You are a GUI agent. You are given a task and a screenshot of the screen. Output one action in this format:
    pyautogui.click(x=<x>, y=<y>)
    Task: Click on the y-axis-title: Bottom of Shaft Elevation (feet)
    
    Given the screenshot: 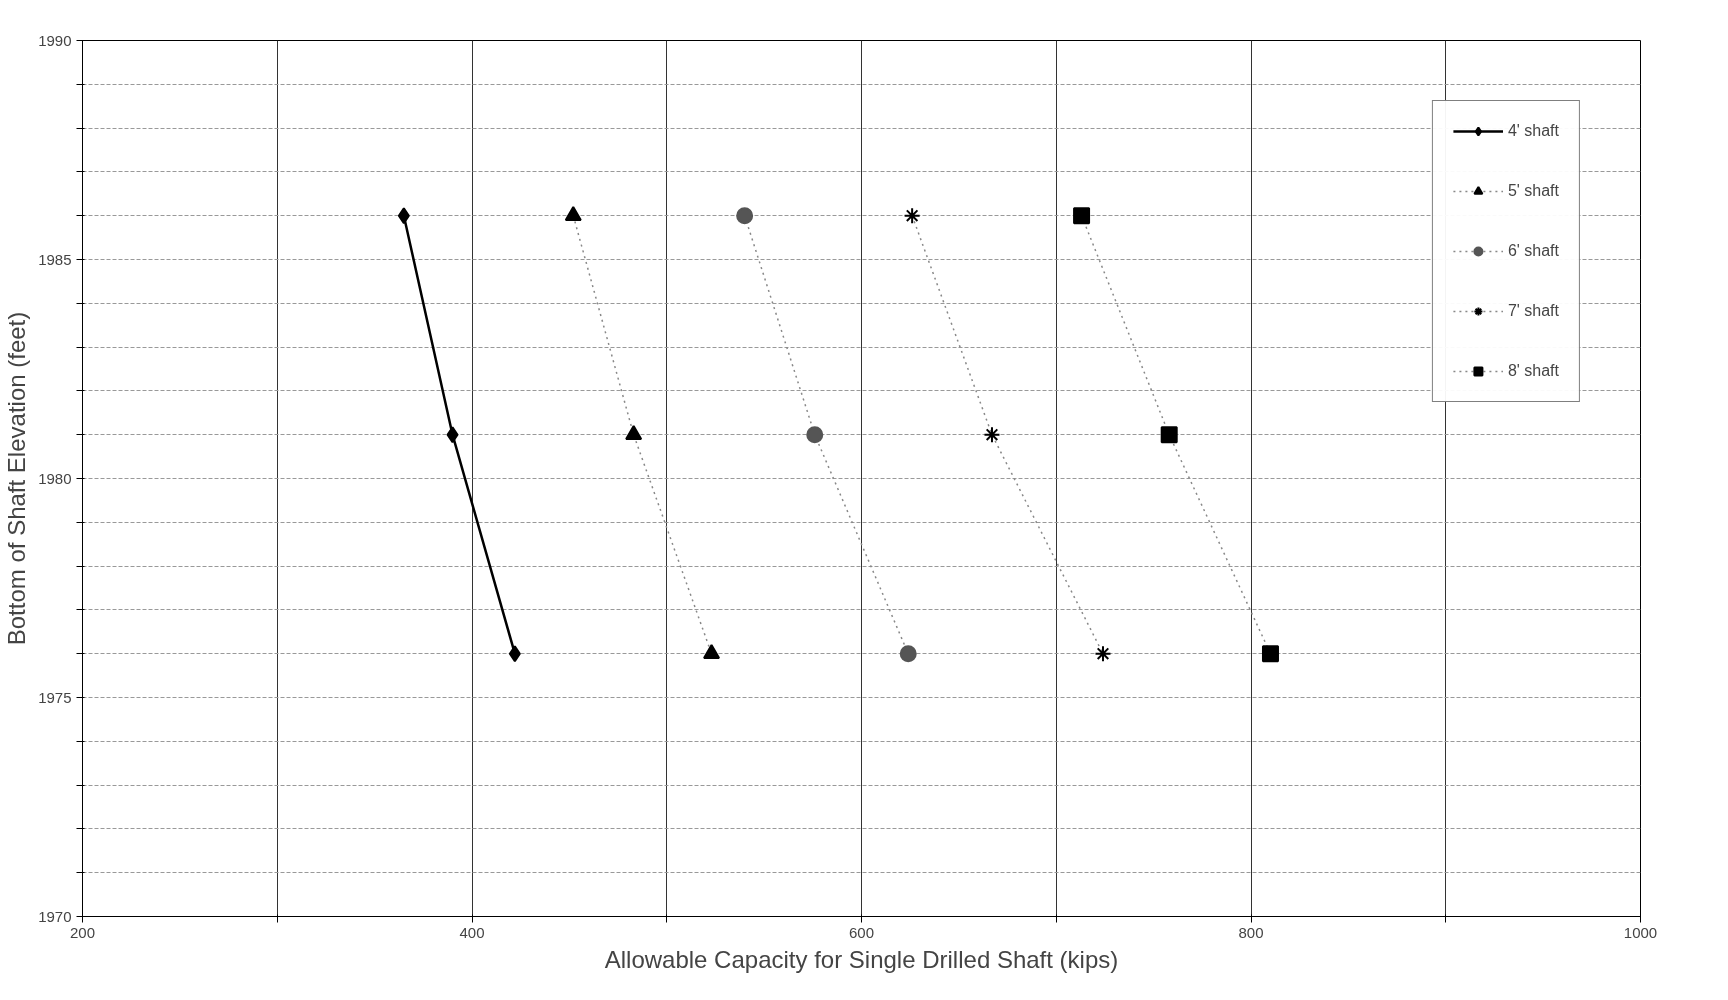 What is the action you would take?
    pyautogui.click(x=17, y=478)
    